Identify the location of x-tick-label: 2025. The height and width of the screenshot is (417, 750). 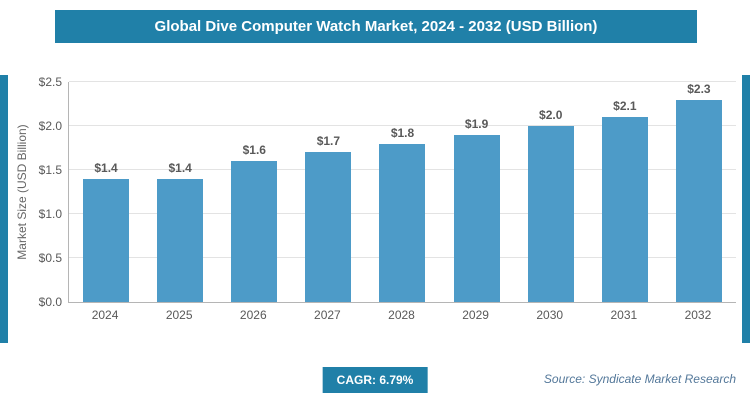
(179, 315).